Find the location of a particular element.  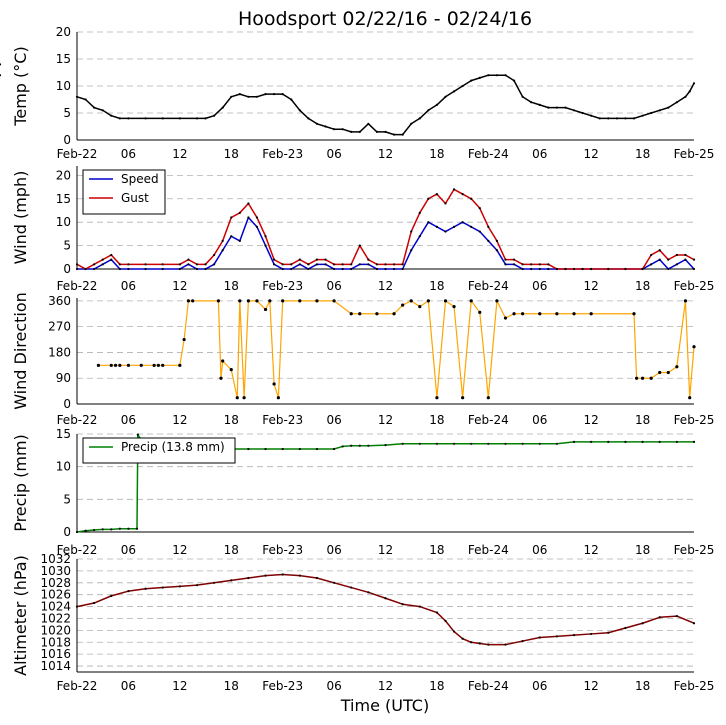

temp-xtick-label: 12 is located at coordinates (591, 154).